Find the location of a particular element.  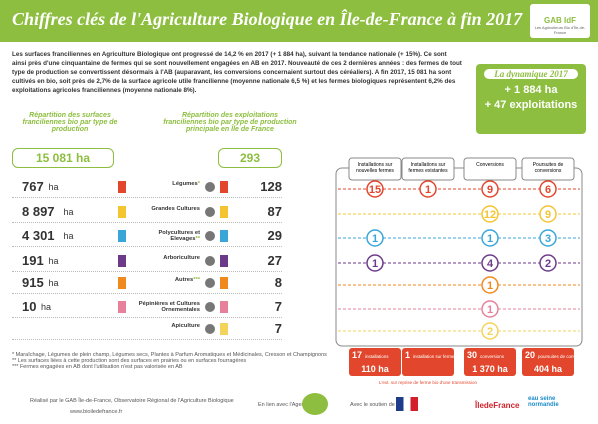

logo-text: GAB IdF is located at coordinates (560, 20).